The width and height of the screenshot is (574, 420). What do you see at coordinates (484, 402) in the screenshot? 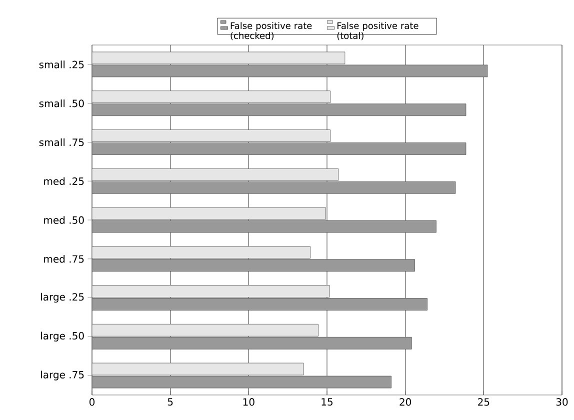
I see `x-tick-label: 25` at bounding box center [484, 402].